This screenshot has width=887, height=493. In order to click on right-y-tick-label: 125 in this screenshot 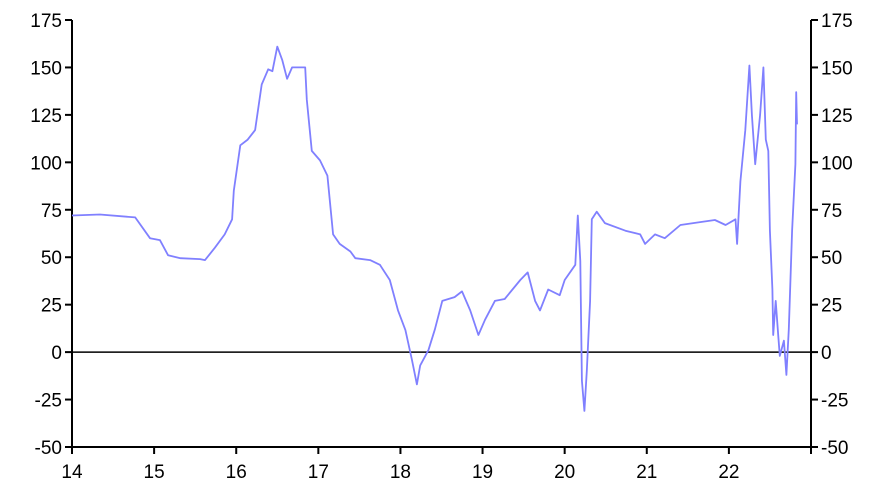, I will do `click(837, 116)`.